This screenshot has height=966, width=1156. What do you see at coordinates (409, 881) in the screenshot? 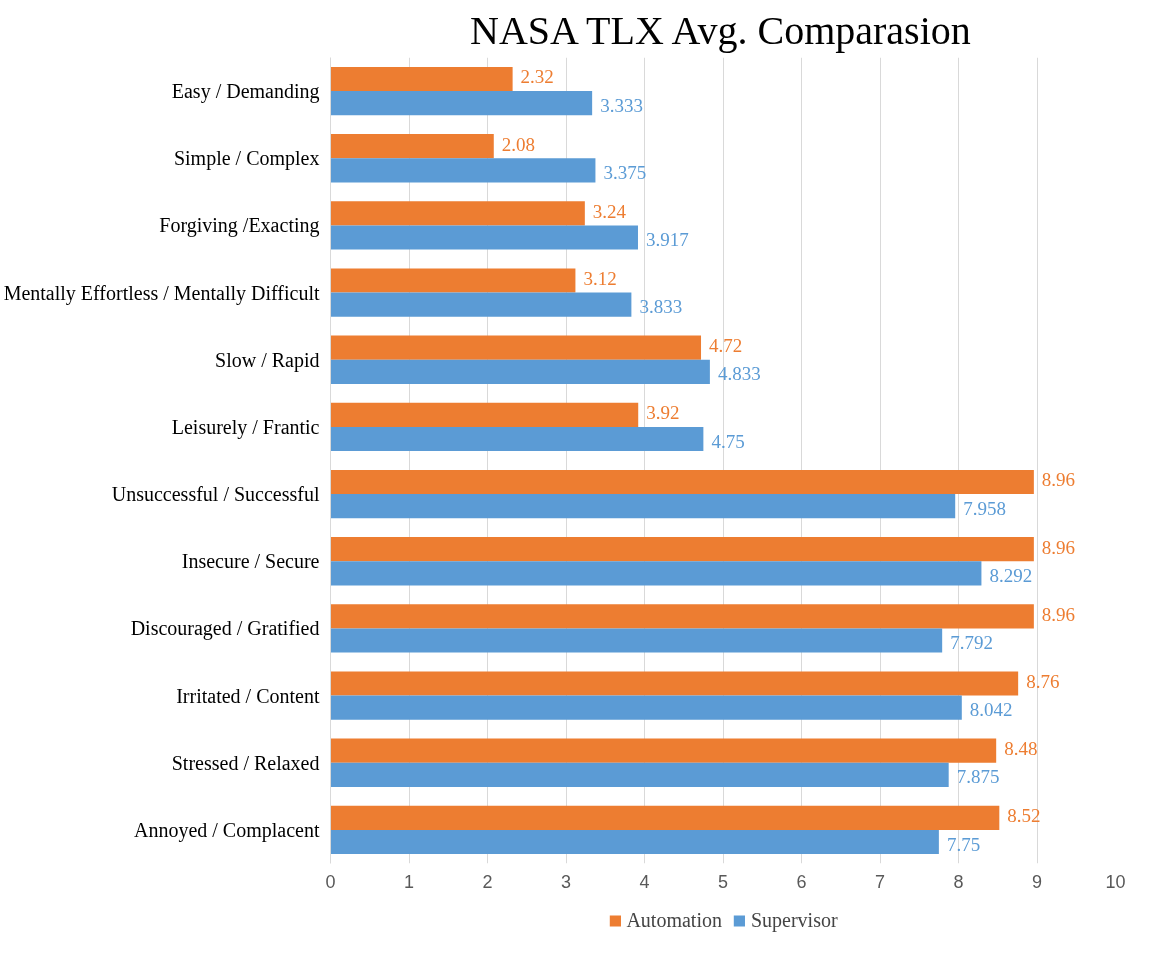
I see `x-tick-label: 1` at bounding box center [409, 881].